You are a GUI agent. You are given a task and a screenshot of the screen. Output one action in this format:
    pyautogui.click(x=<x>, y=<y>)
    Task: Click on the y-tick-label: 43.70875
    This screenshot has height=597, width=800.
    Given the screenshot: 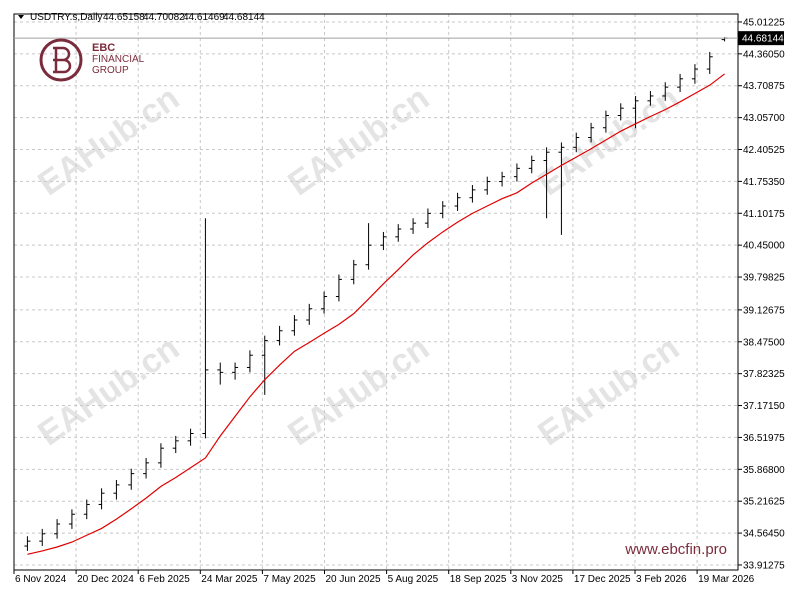 What is the action you would take?
    pyautogui.click(x=764, y=86)
    